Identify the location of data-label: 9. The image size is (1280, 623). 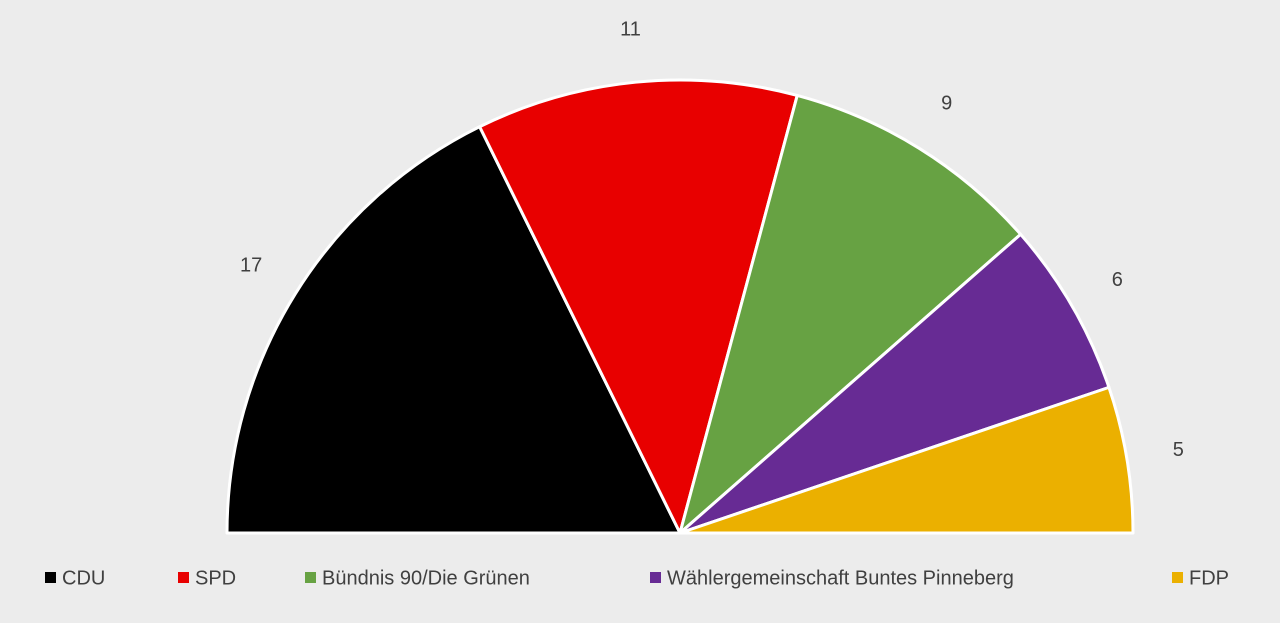
(946, 103).